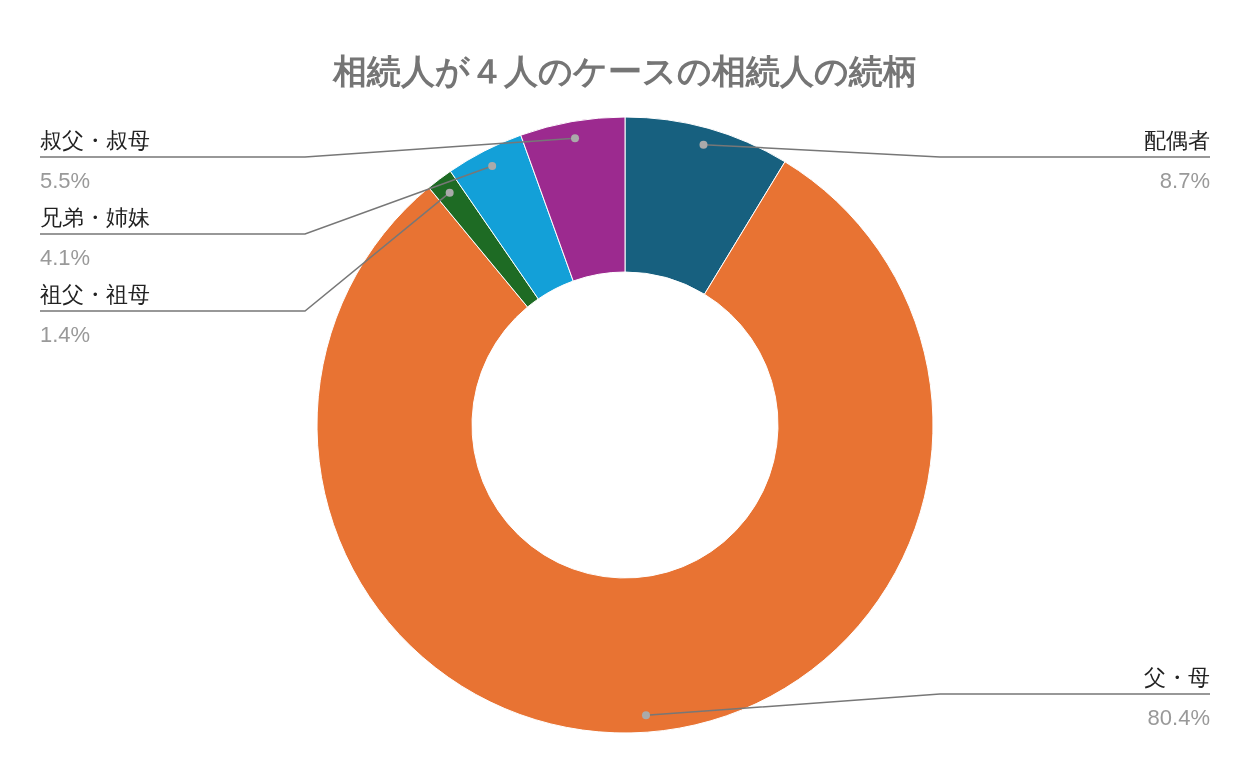 The width and height of the screenshot is (1250, 773). Describe the element at coordinates (65, 257) in the screenshot. I see `data-label: 4.1%` at that location.